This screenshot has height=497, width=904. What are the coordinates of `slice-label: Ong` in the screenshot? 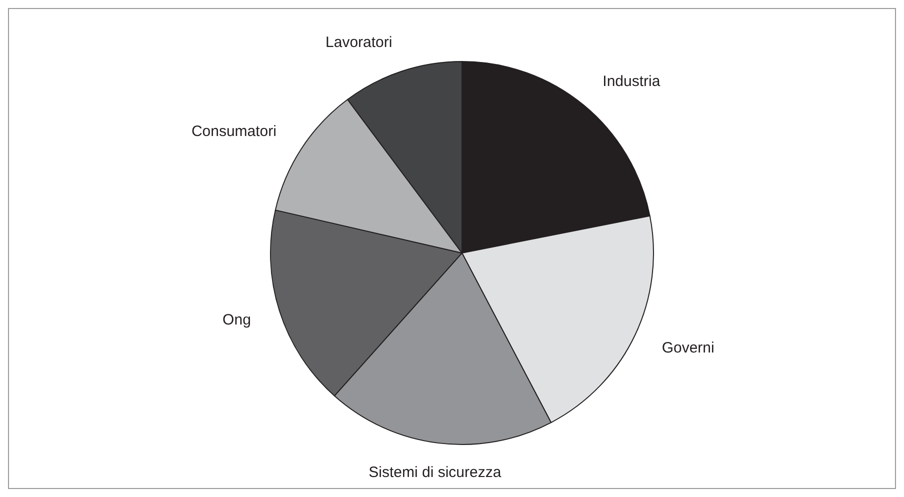 It's located at (236, 319).